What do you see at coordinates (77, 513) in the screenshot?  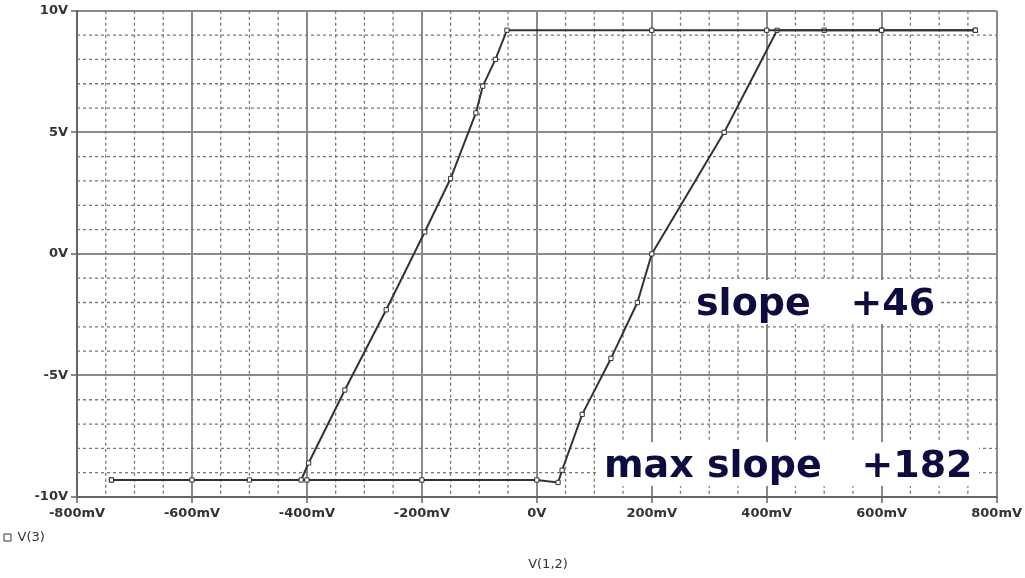 I see `x-tick-label: -800mV` at bounding box center [77, 513].